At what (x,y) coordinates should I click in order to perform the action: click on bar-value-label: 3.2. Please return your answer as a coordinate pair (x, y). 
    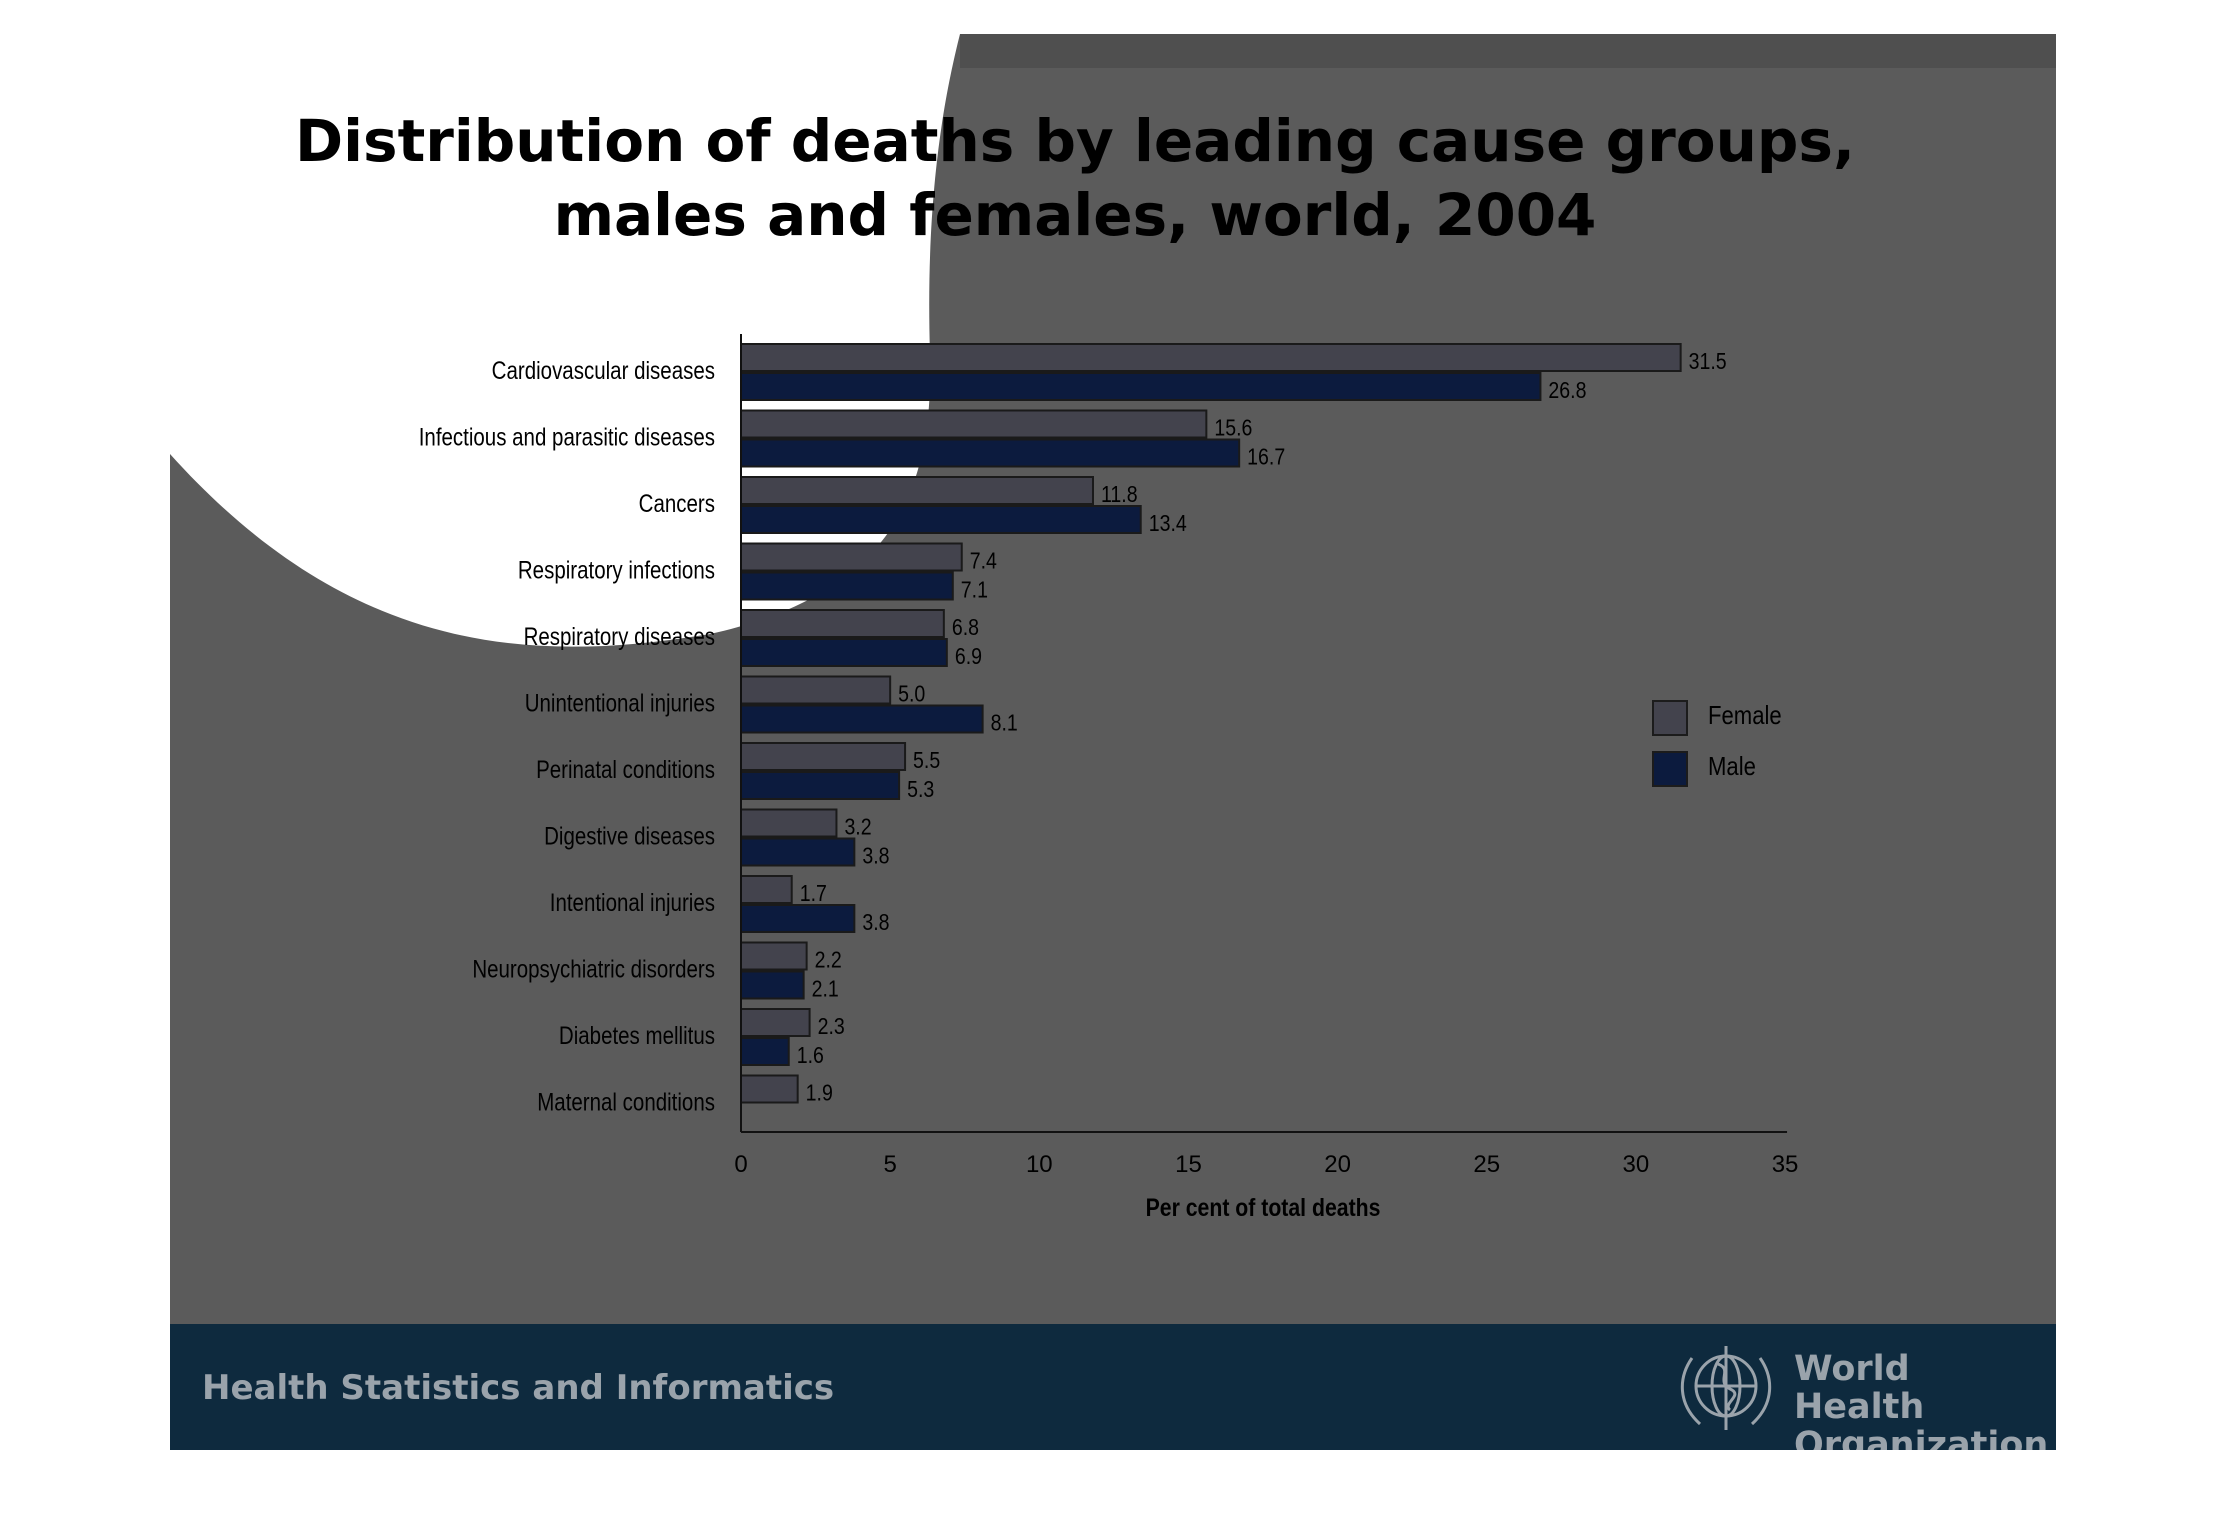
    Looking at the image, I should click on (857, 827).